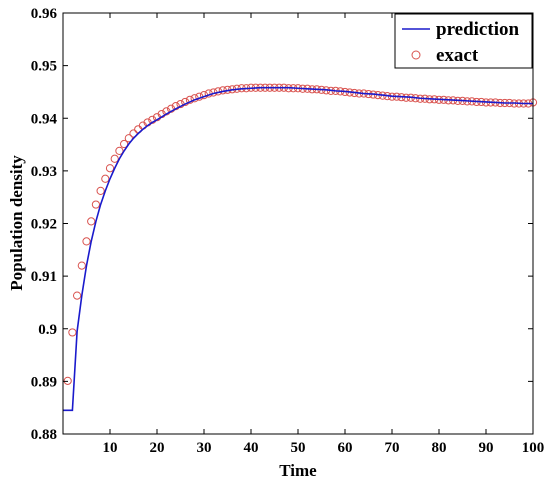 Image resolution: width=550 pixels, height=485 pixels. What do you see at coordinates (298, 470) in the screenshot?
I see `x-axis-title: Time` at bounding box center [298, 470].